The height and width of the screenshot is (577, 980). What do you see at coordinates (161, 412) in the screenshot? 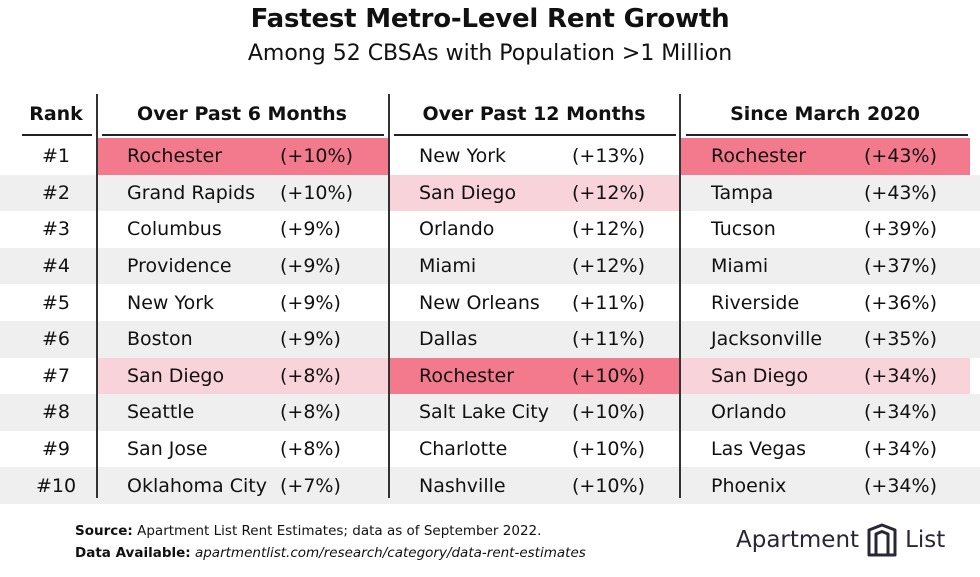
I see `metro-name: Seattle` at bounding box center [161, 412].